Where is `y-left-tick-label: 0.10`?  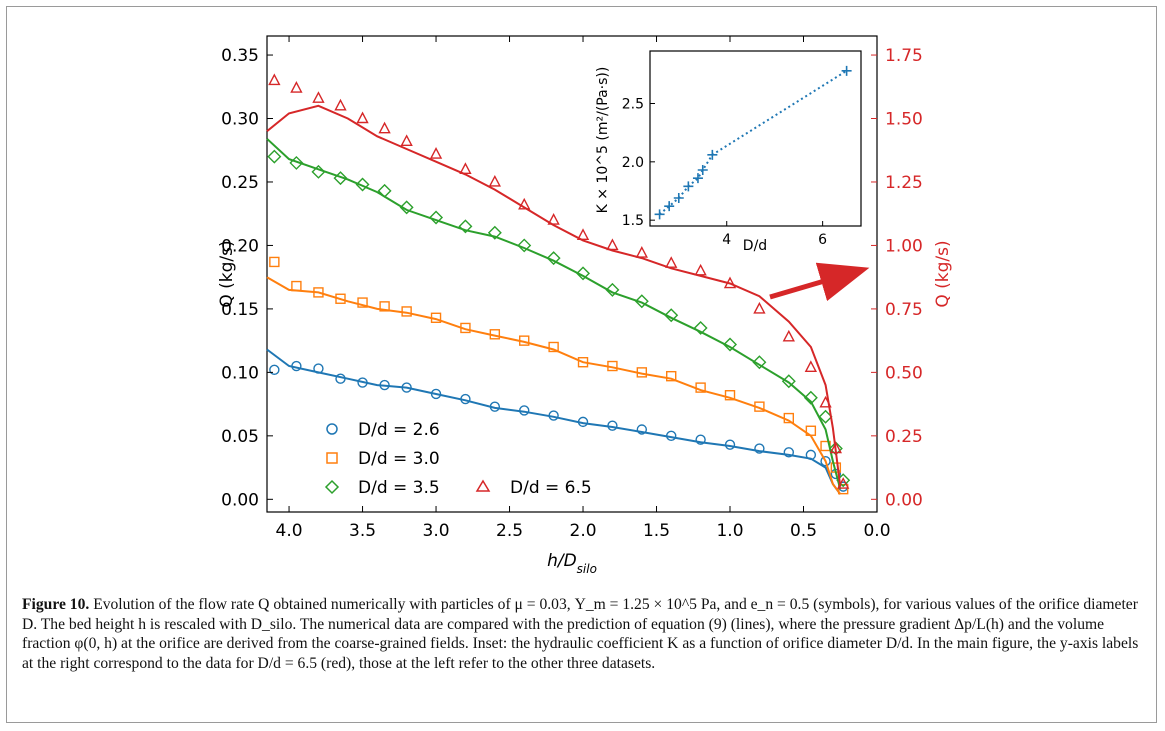
y-left-tick-label: 0.10 is located at coordinates (240, 373).